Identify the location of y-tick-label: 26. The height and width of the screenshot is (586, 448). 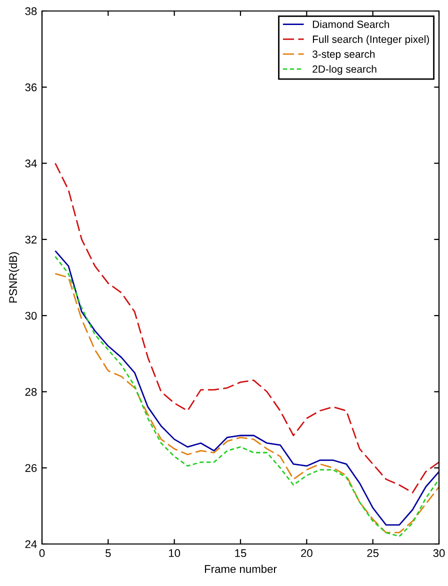
(31, 468).